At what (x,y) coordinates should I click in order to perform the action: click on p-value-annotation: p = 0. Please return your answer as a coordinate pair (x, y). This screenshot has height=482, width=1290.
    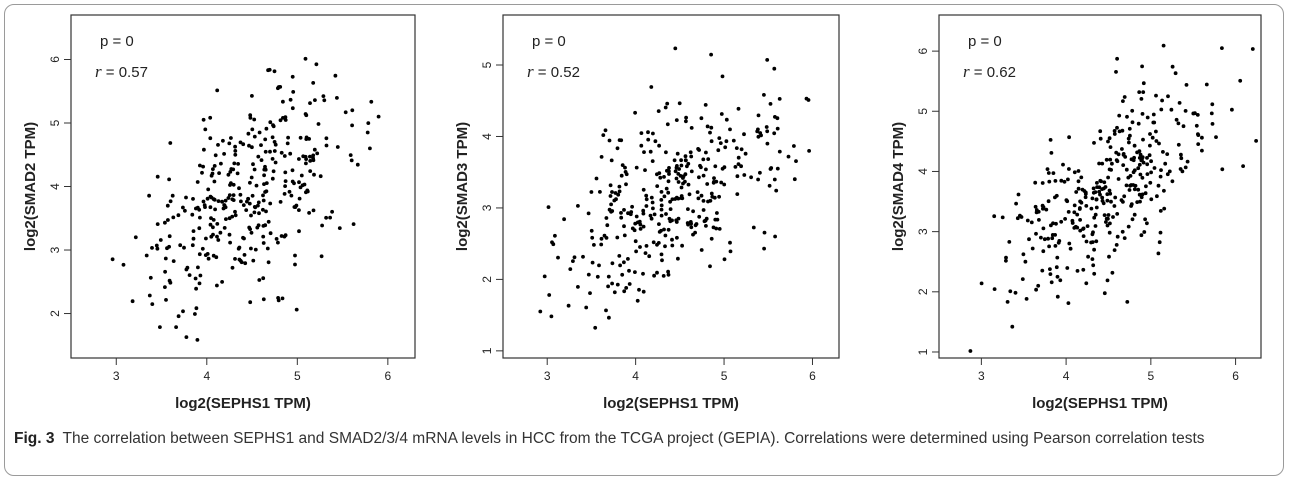
    Looking at the image, I should click on (985, 41).